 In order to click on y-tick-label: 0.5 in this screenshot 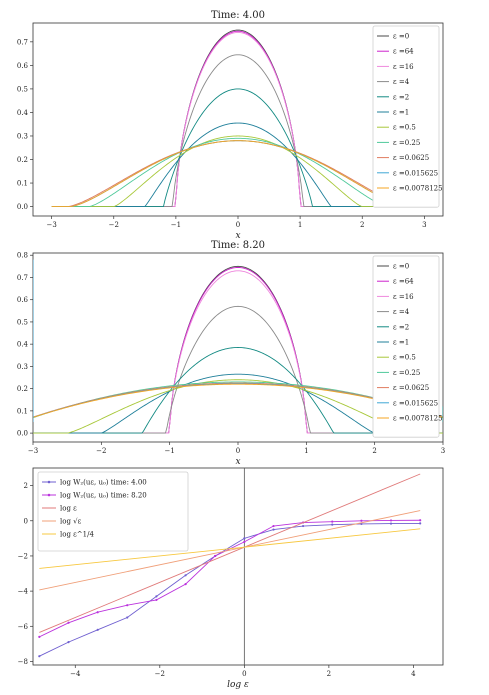, I will do `click(22, 89)`.